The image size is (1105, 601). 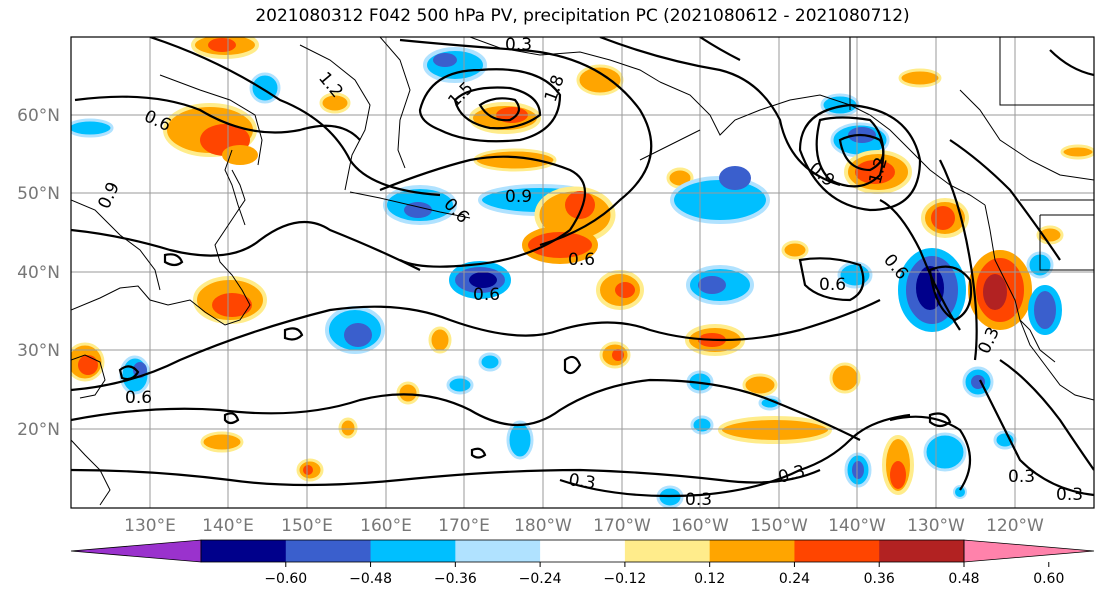 I want to click on lon-label: 160°E, so click(x=386, y=526).